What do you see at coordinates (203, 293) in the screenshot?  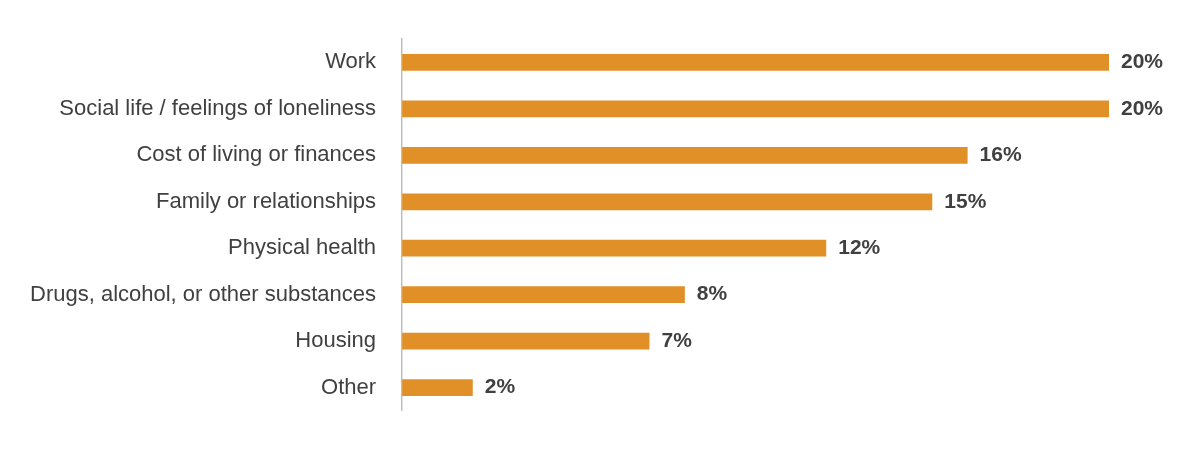 I see `y-tick-label: Drugs, alcohol, or other substances` at bounding box center [203, 293].